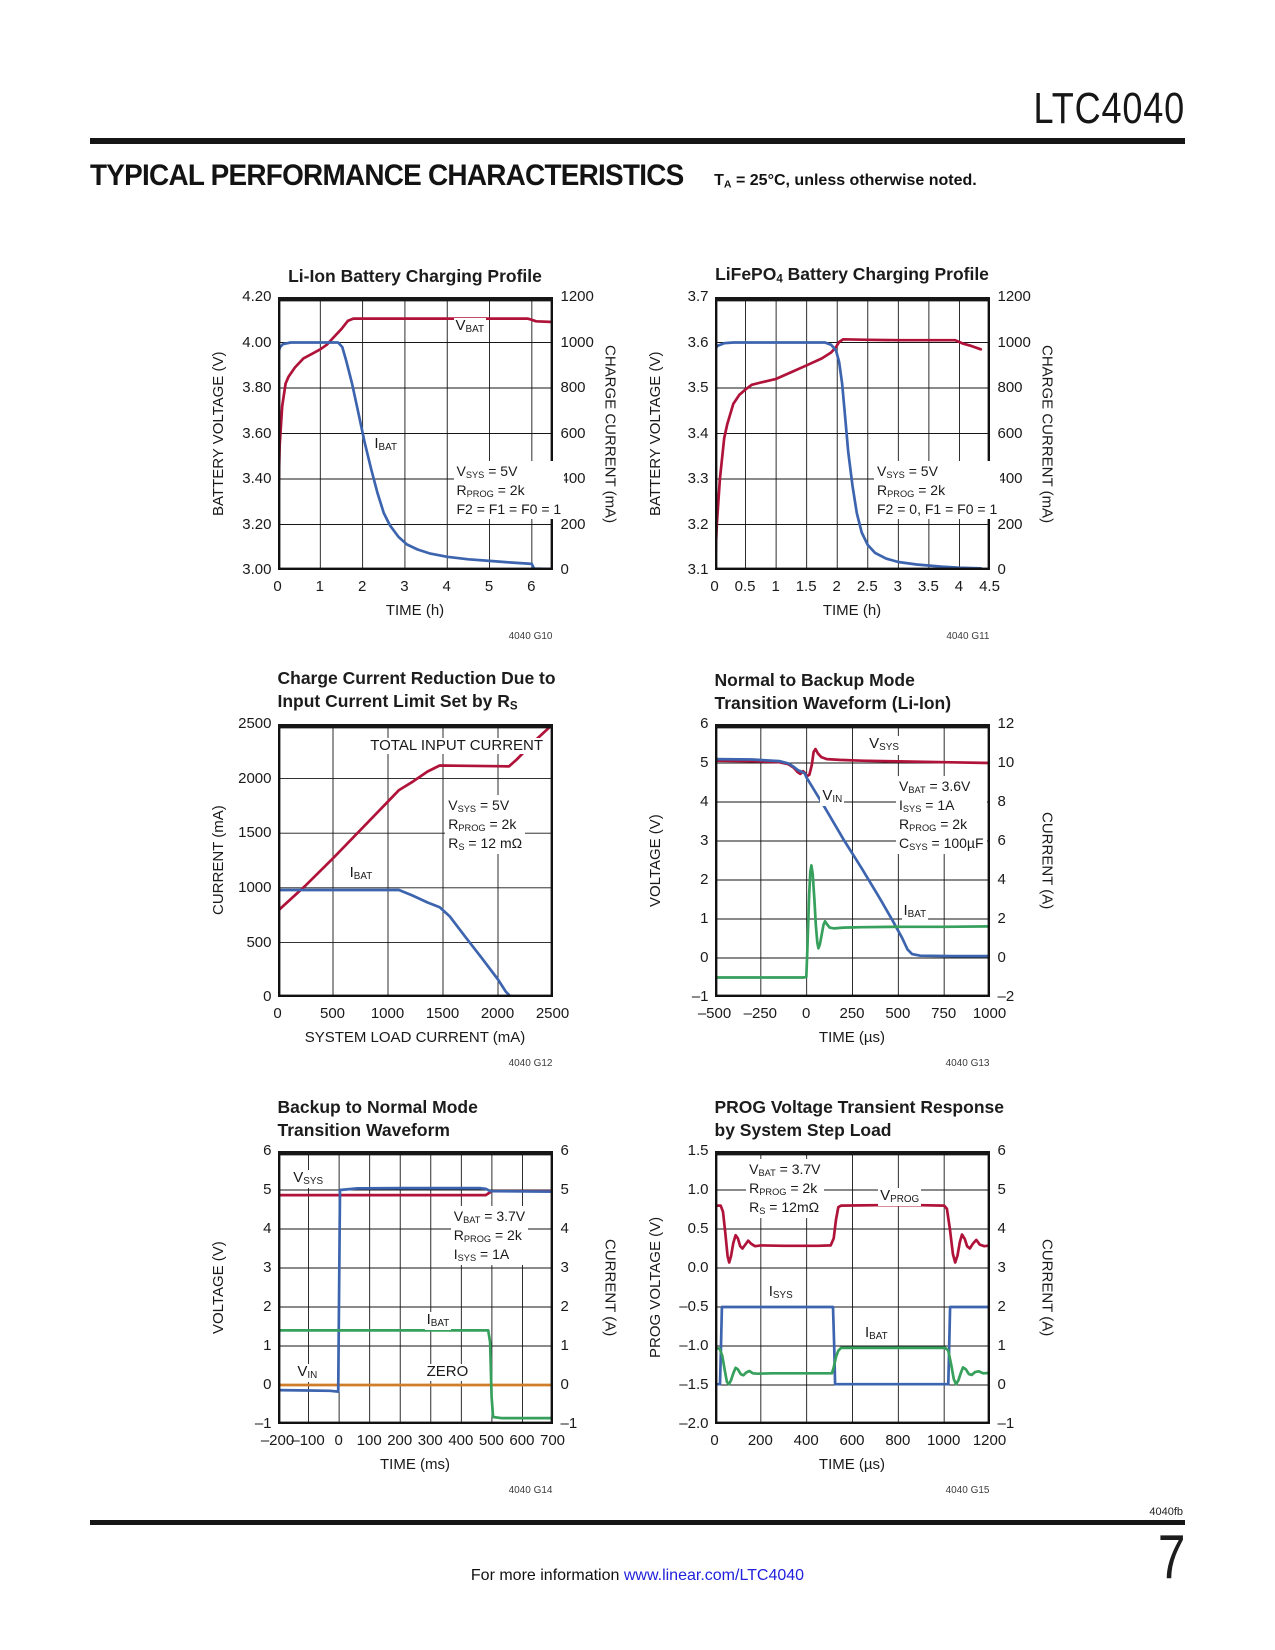  What do you see at coordinates (904, 843) in the screenshot?
I see `label-text: C` at bounding box center [904, 843].